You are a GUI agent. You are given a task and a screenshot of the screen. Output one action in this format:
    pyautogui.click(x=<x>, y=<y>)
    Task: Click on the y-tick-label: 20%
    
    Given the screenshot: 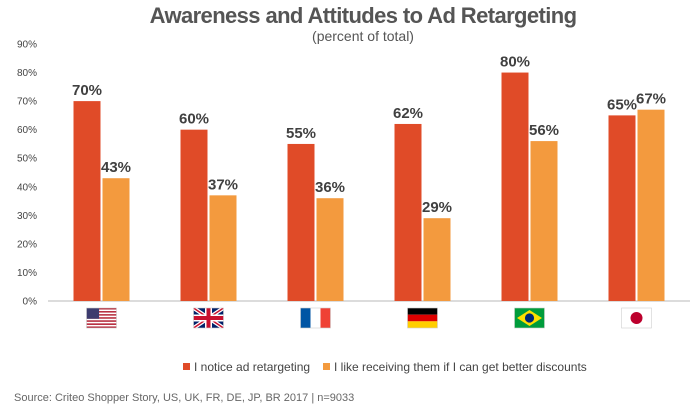 What is the action you would take?
    pyautogui.click(x=27, y=244)
    